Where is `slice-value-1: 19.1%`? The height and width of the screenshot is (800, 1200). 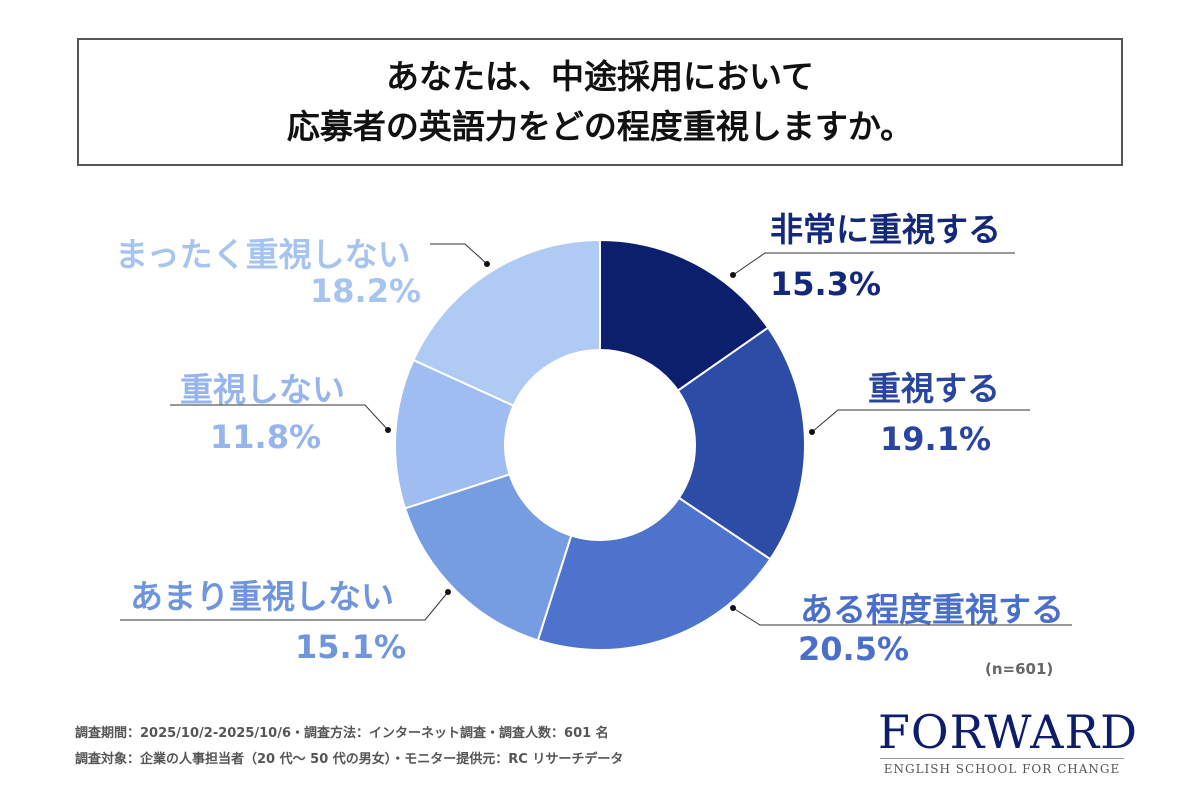
slice-value-1: 19.1% is located at coordinates (936, 439).